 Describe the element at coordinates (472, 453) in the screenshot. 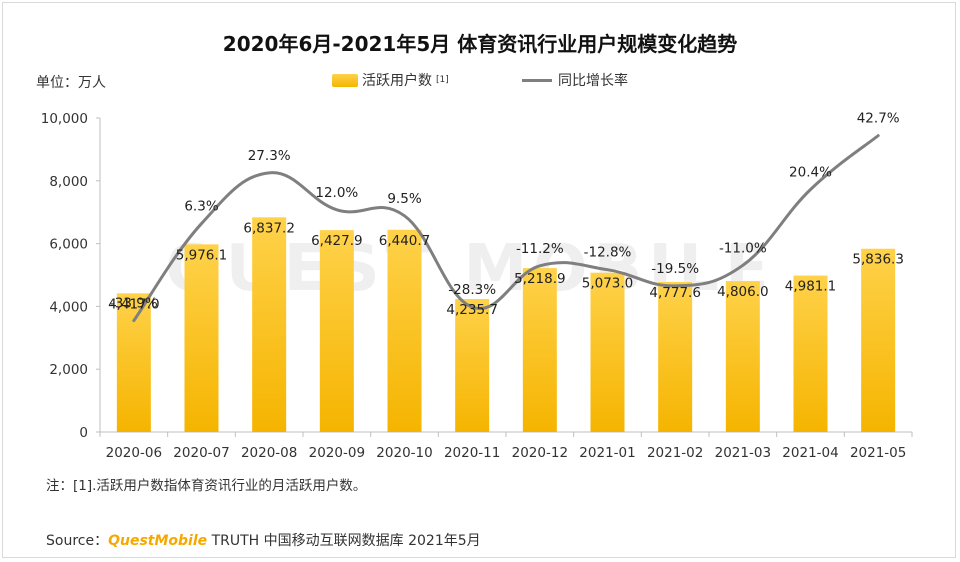

I see `x-tick-label: 2020-11` at that location.